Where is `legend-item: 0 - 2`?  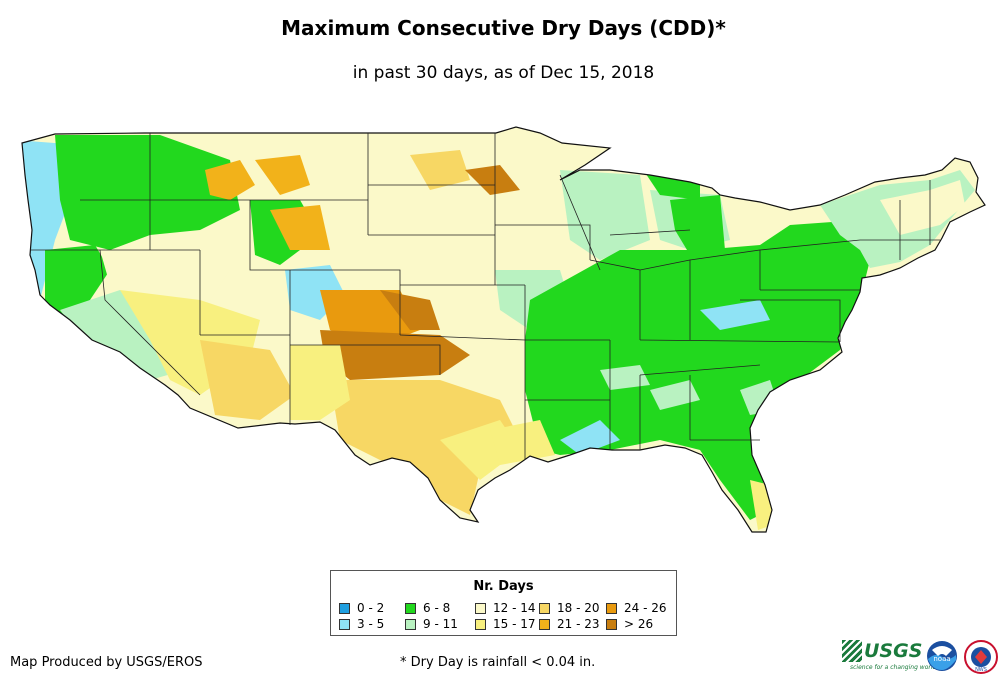 legend-item: 0 - 2 is located at coordinates (361, 608).